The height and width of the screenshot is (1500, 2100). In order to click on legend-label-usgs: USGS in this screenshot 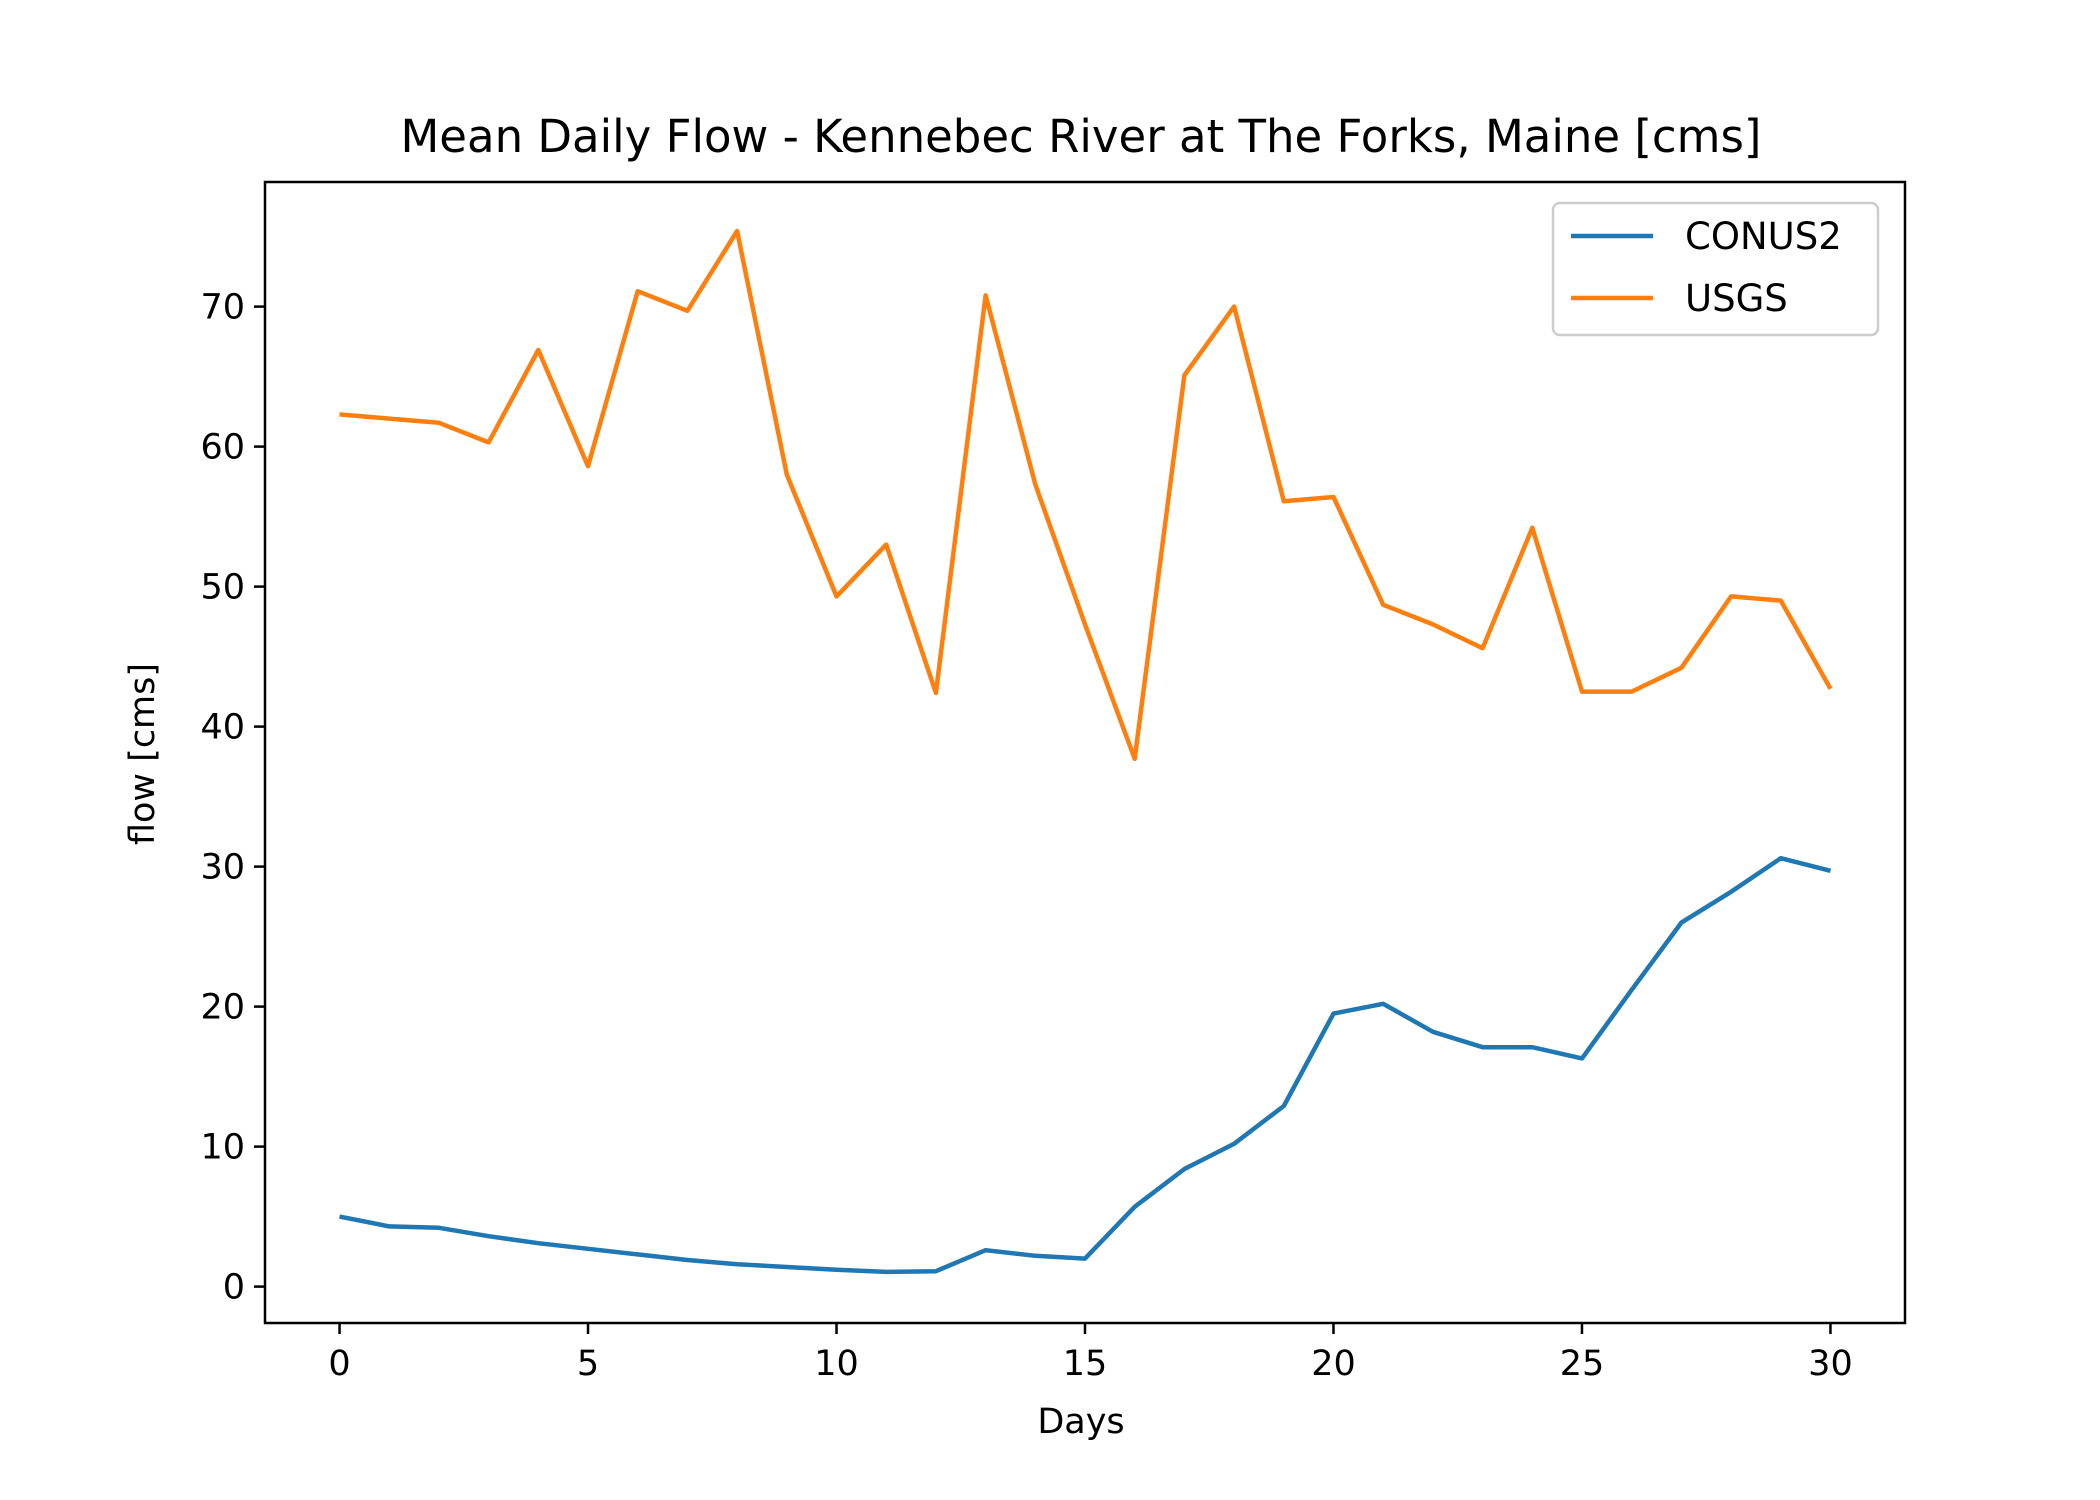, I will do `click(1736, 298)`.